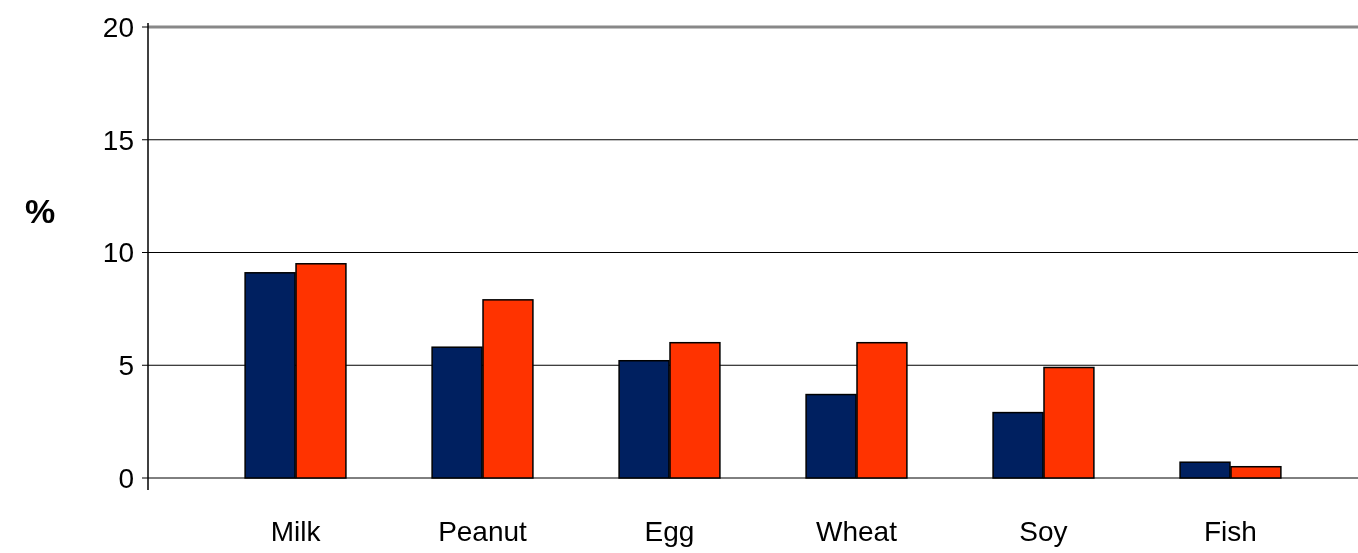 This screenshot has width=1358, height=553. I want to click on y-tick-label: 10, so click(118, 253).